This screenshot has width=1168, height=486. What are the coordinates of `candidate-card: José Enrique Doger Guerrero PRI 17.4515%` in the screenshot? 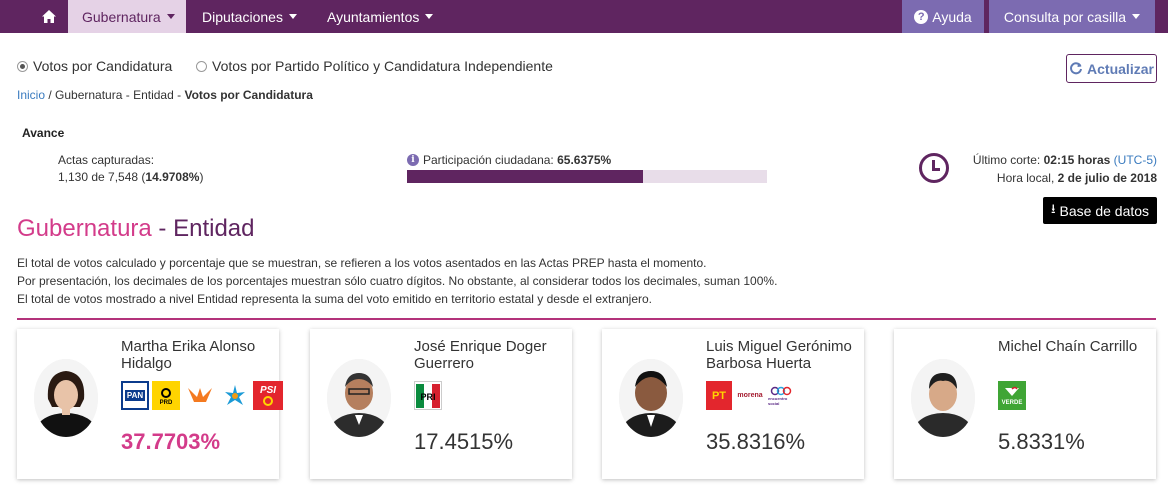 It's located at (441, 404).